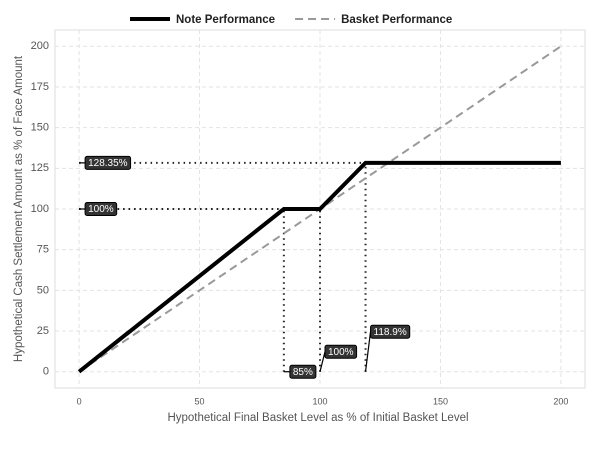 Image resolution: width=600 pixels, height=450 pixels. What do you see at coordinates (40, 46) in the screenshot?
I see `y-tick-label: 200` at bounding box center [40, 46].